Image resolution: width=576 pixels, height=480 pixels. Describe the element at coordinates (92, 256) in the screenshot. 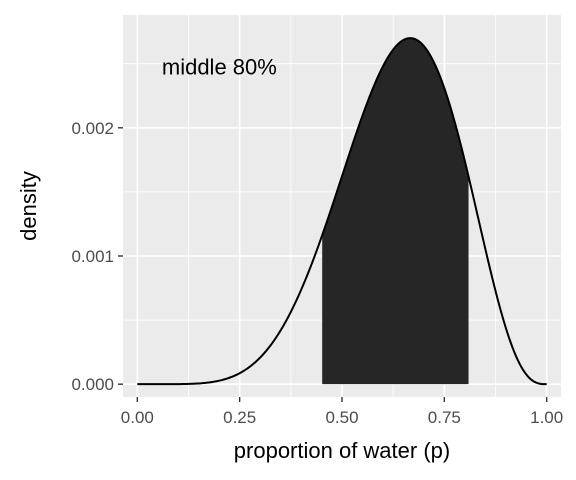

I see `y-tick-label: 0.001` at that location.